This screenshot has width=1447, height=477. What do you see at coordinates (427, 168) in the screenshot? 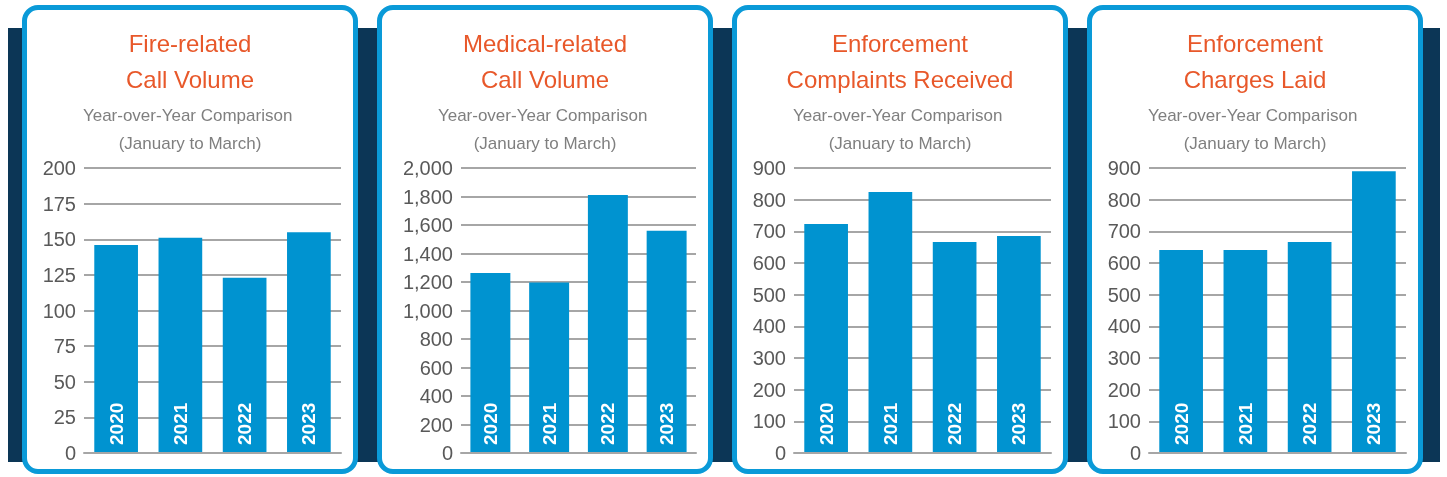
I see `y-tick-label: 2,000` at bounding box center [427, 168].